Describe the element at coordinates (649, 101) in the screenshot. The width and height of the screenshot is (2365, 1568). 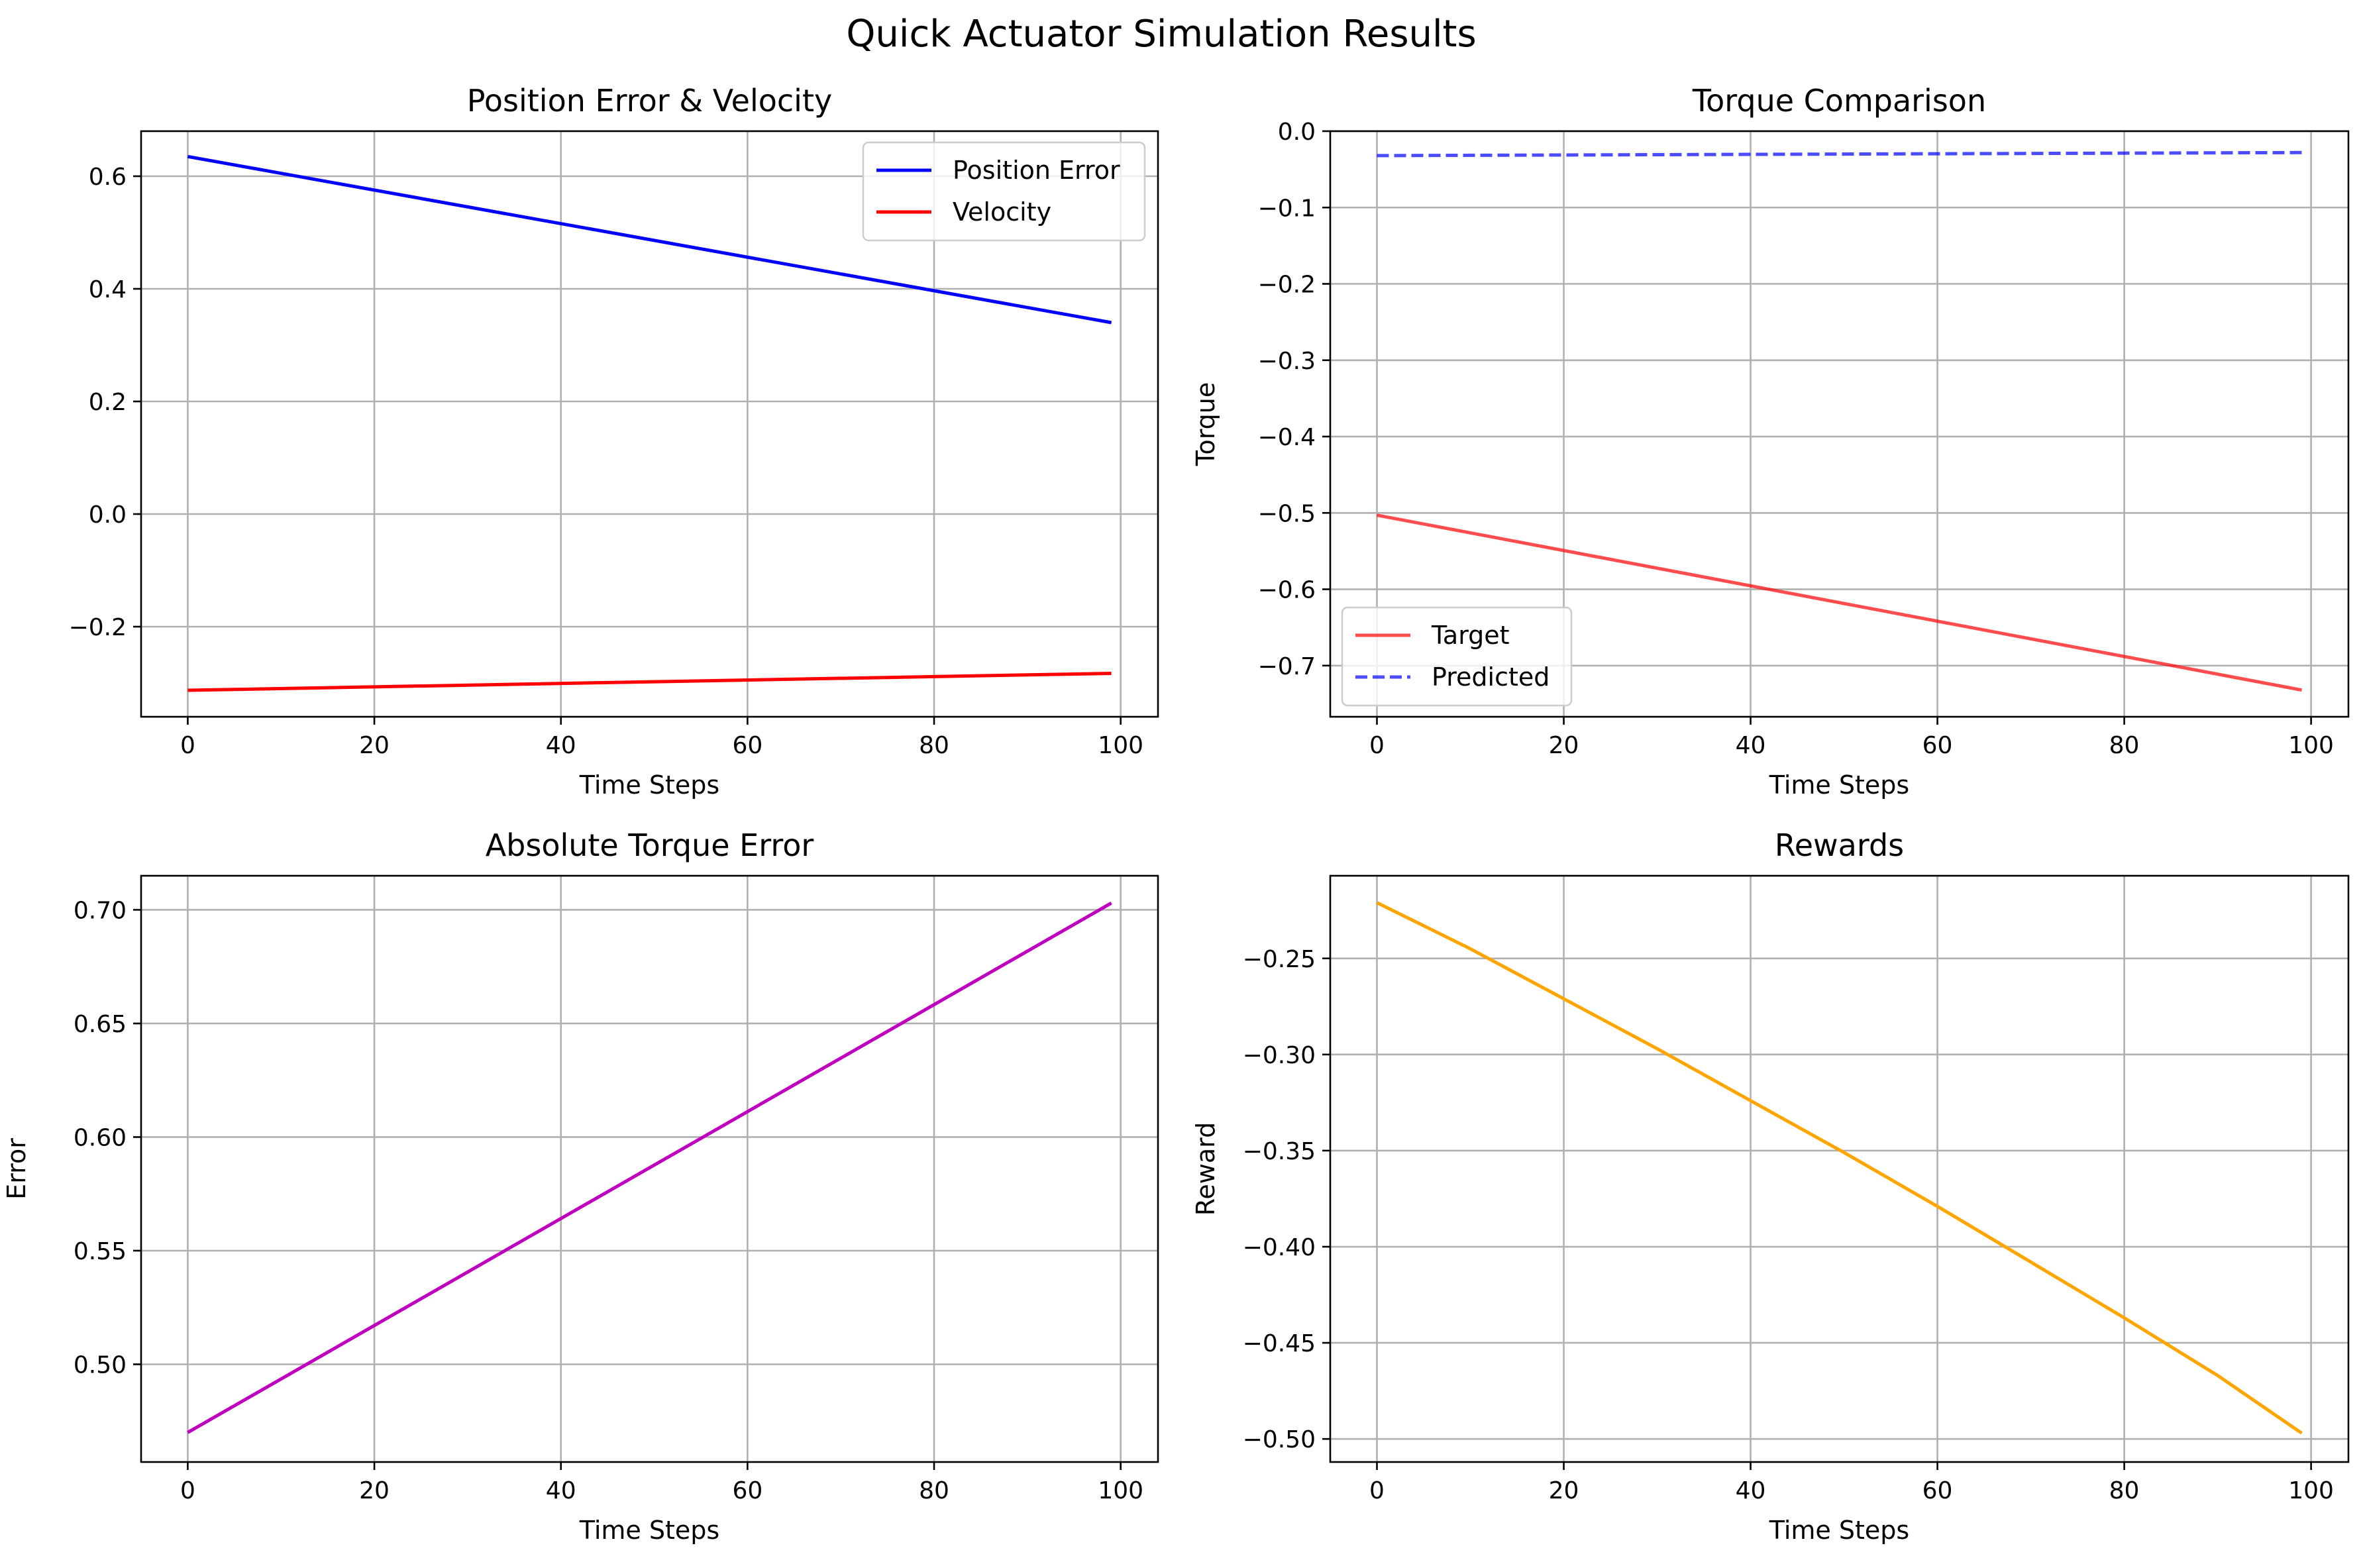
I see `chart-0-title: Position Error & Velocity` at that location.